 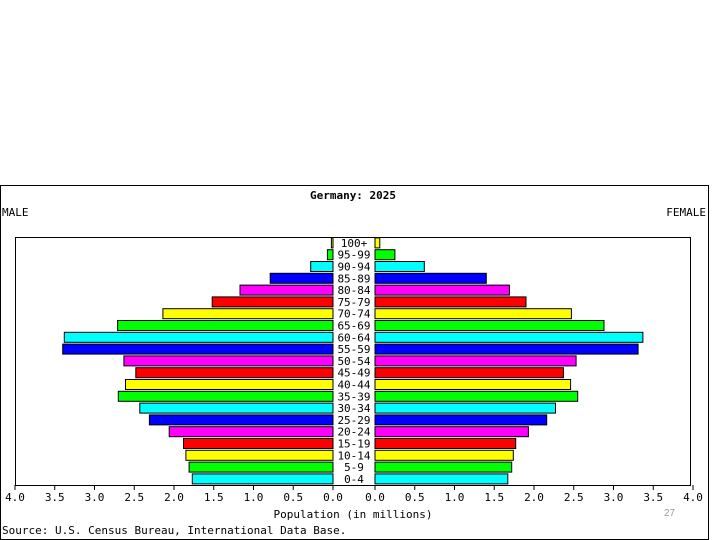 I want to click on age-label-80-84: 80-84, so click(x=353, y=290).